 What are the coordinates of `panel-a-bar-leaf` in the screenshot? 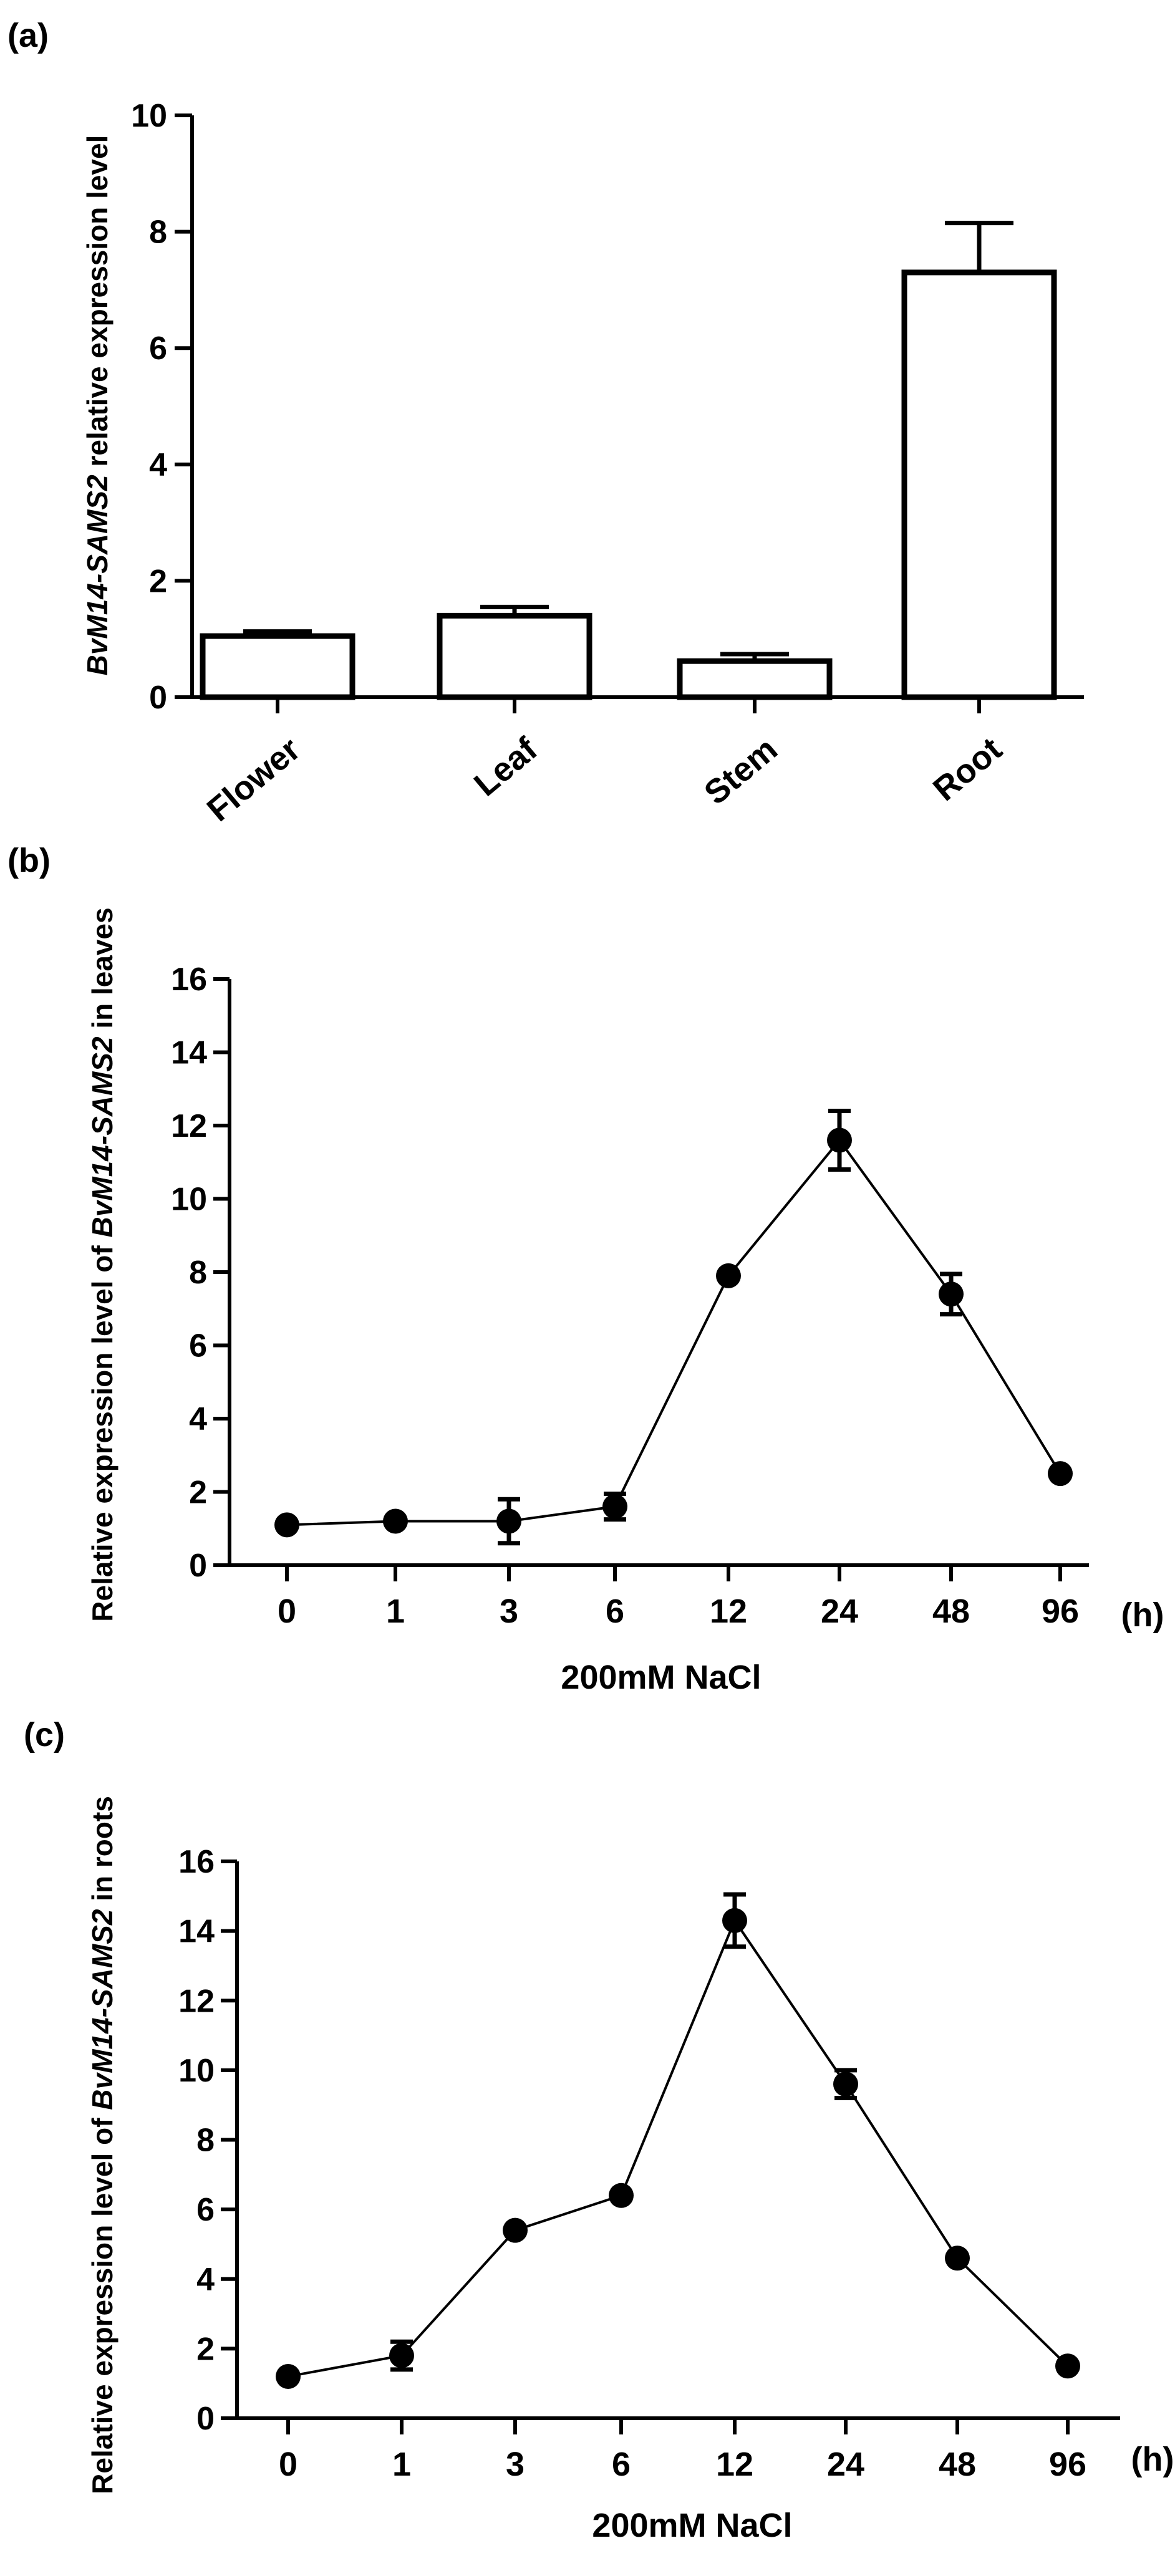 It's located at (514, 656).